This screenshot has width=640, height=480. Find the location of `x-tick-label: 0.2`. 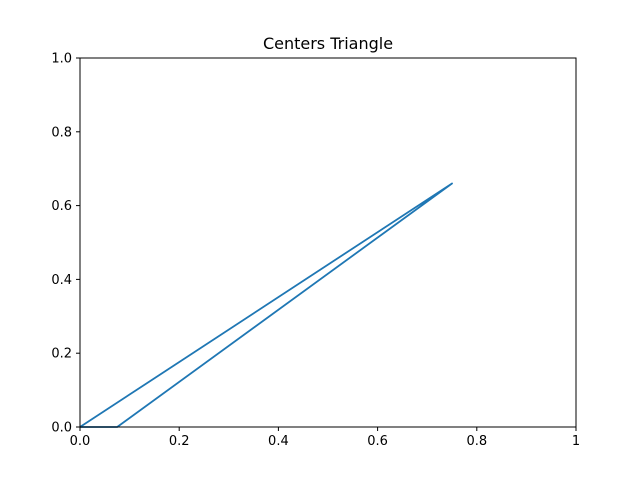

x-tick-label: 0.2 is located at coordinates (179, 441).